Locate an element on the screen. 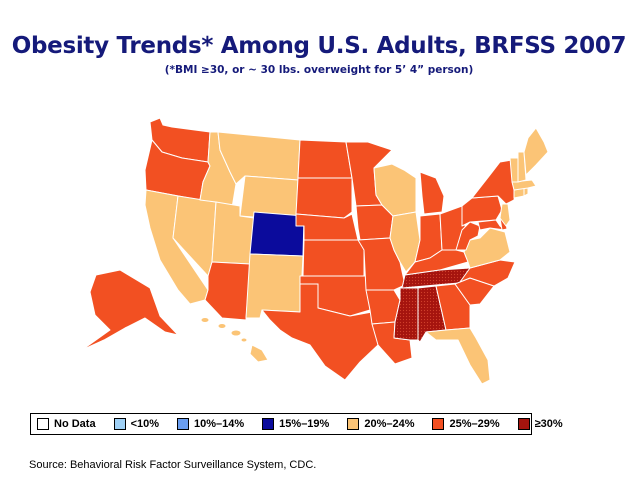 The image size is (638, 478). legend-label: No Data is located at coordinates (75, 424).